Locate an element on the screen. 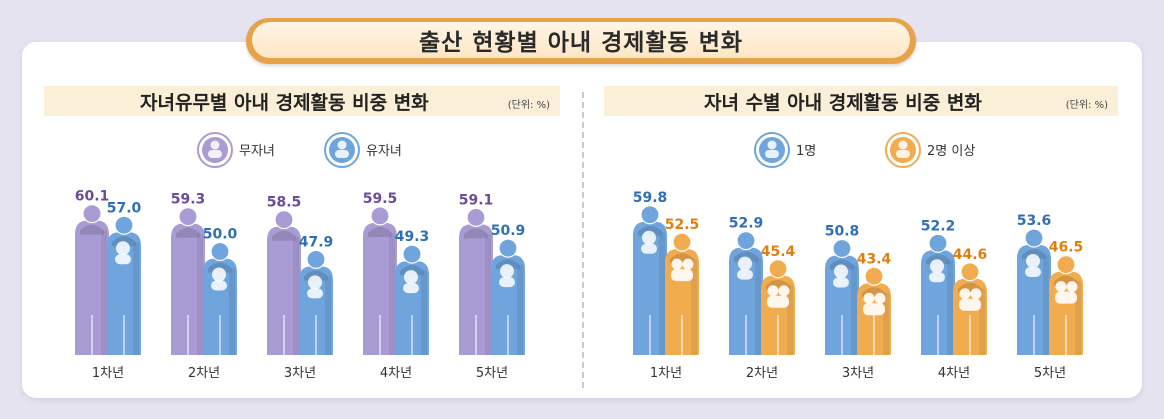 This screenshot has height=419, width=1164. bar-group: 58.5 47.9 3차년 is located at coordinates (300, 288).